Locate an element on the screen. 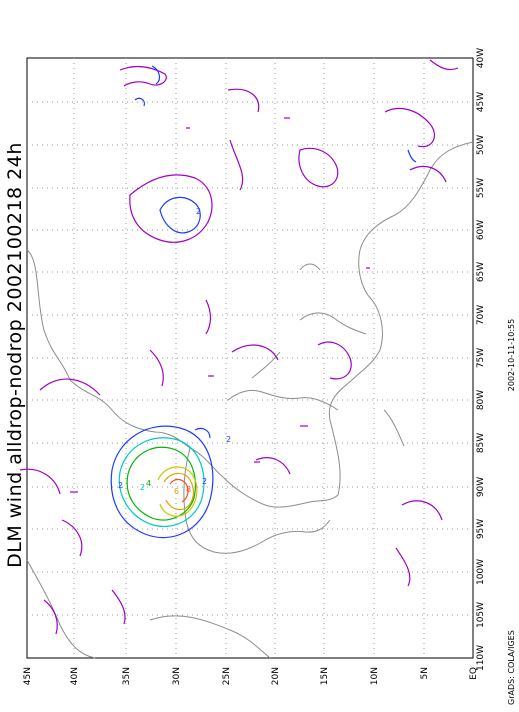  storm-contours is located at coordinates (162, 482).